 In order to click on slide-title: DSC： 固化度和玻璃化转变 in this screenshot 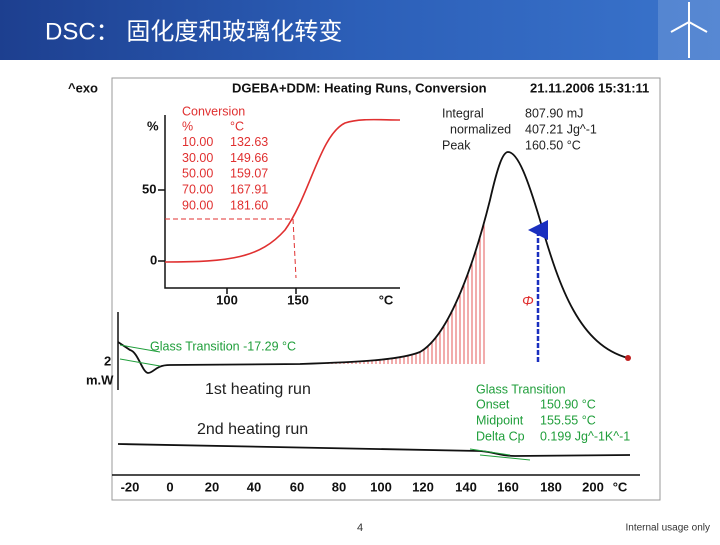, I will do `click(193, 31)`.